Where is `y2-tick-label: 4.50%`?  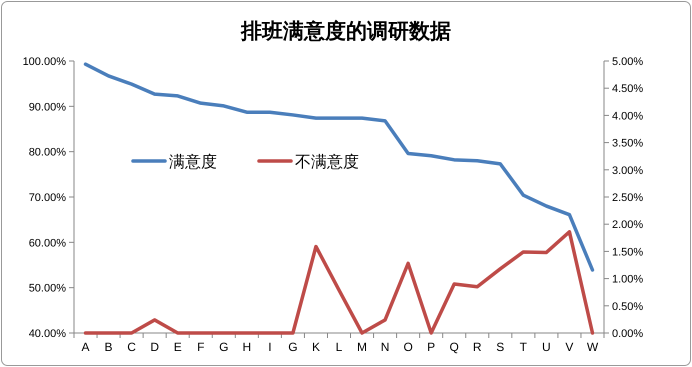 y2-tick-label: 4.50% is located at coordinates (628, 89).